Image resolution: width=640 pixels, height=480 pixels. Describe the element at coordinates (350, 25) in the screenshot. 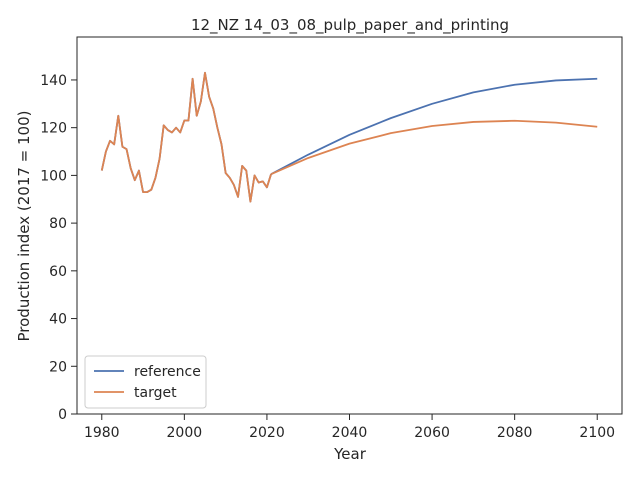

I see `chart-title: 12_NZ 14_03_08_pulp_paper_and_printing` at that location.